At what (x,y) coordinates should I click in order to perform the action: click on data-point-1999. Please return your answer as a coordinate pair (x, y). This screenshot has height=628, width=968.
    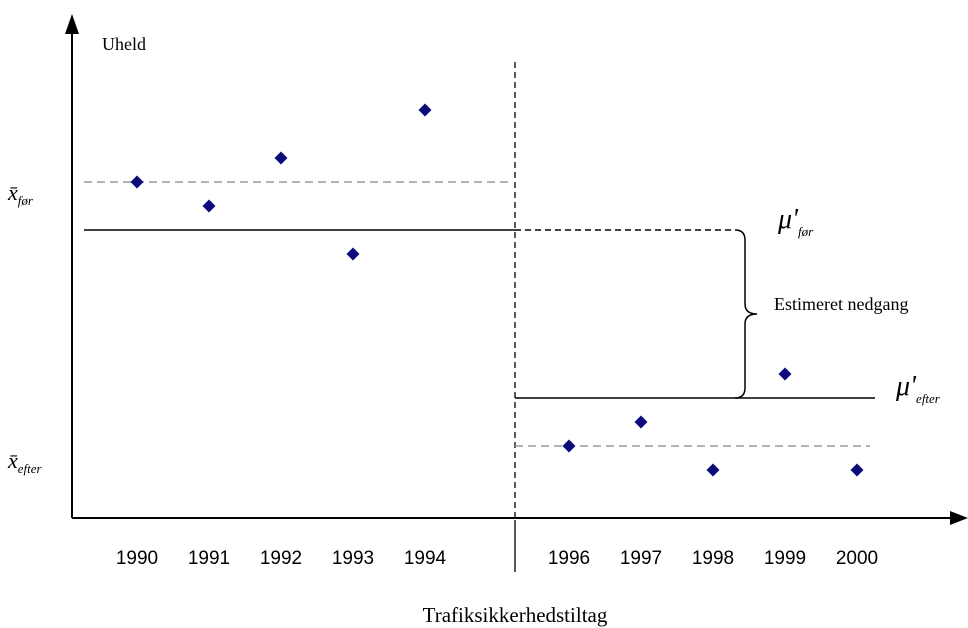
    Looking at the image, I should click on (785, 374).